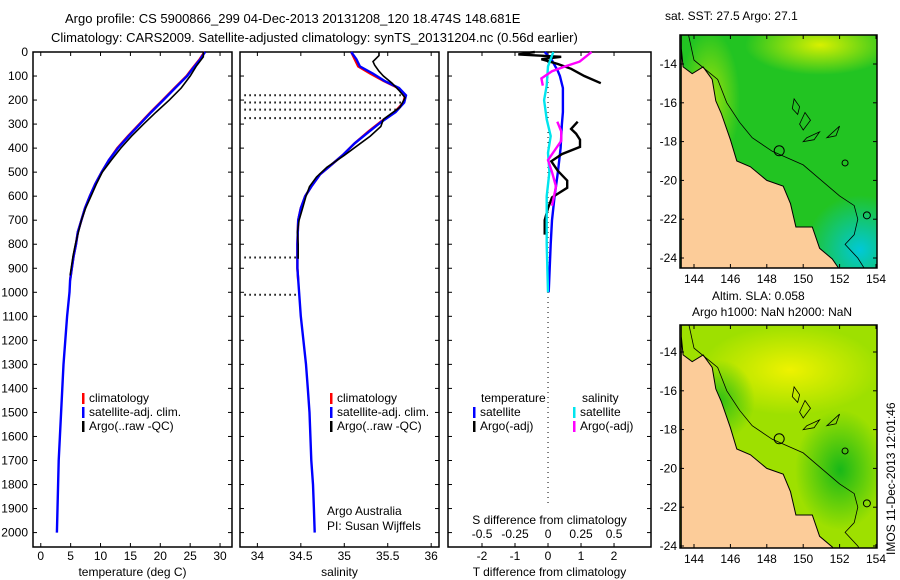  What do you see at coordinates (161, 556) in the screenshot?
I see `x-tick-label: 20` at bounding box center [161, 556].